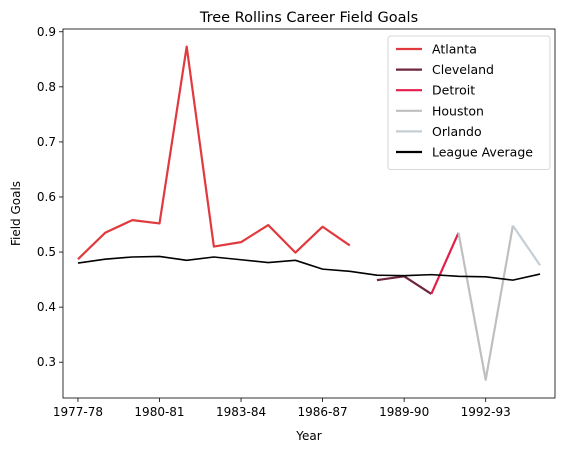 Image resolution: width=570 pixels, height=453 pixels. I want to click on y-tick-label: 0.3, so click(46, 362).